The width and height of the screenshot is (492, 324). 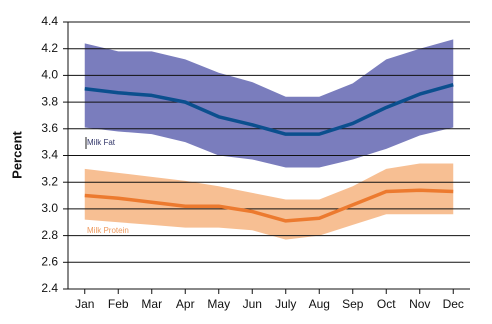 I want to click on x-tick-label: Jan, so click(x=84, y=304).